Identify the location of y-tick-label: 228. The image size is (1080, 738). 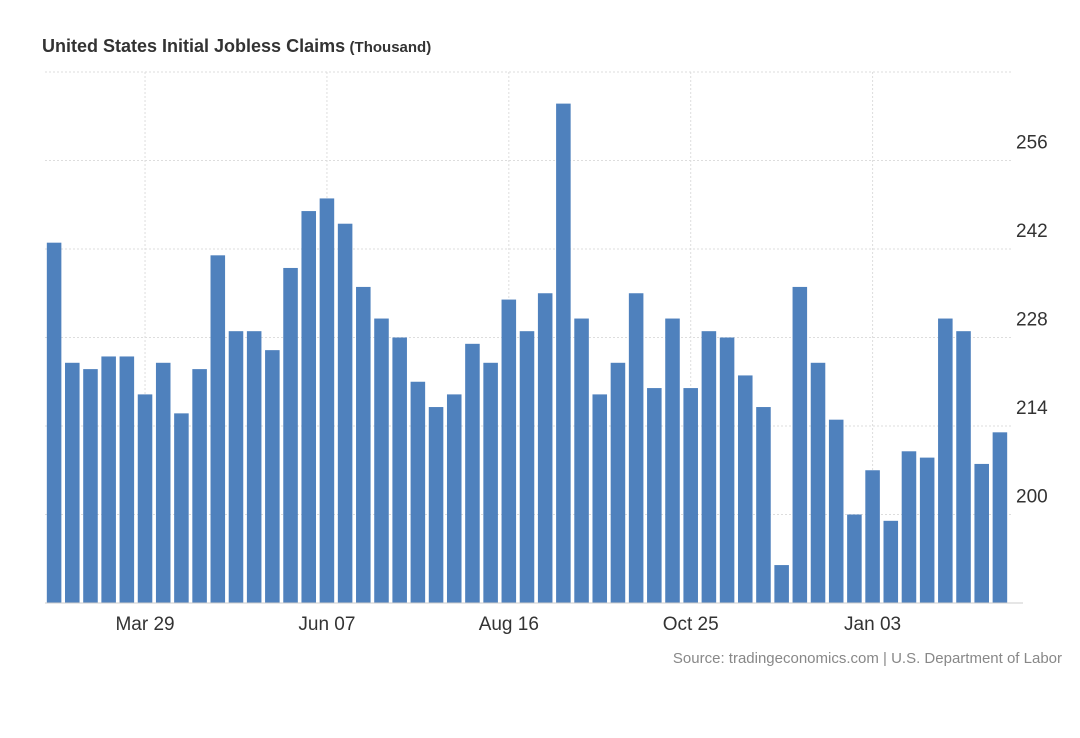
(1032, 320).